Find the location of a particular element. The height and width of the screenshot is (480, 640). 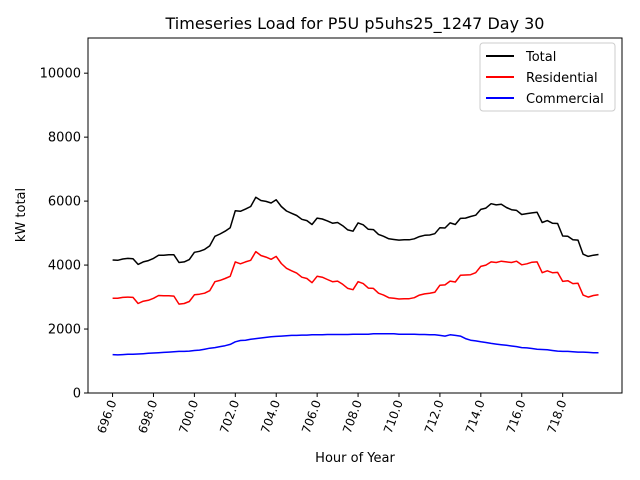

y-tick-label: 4000 is located at coordinates (64, 266).